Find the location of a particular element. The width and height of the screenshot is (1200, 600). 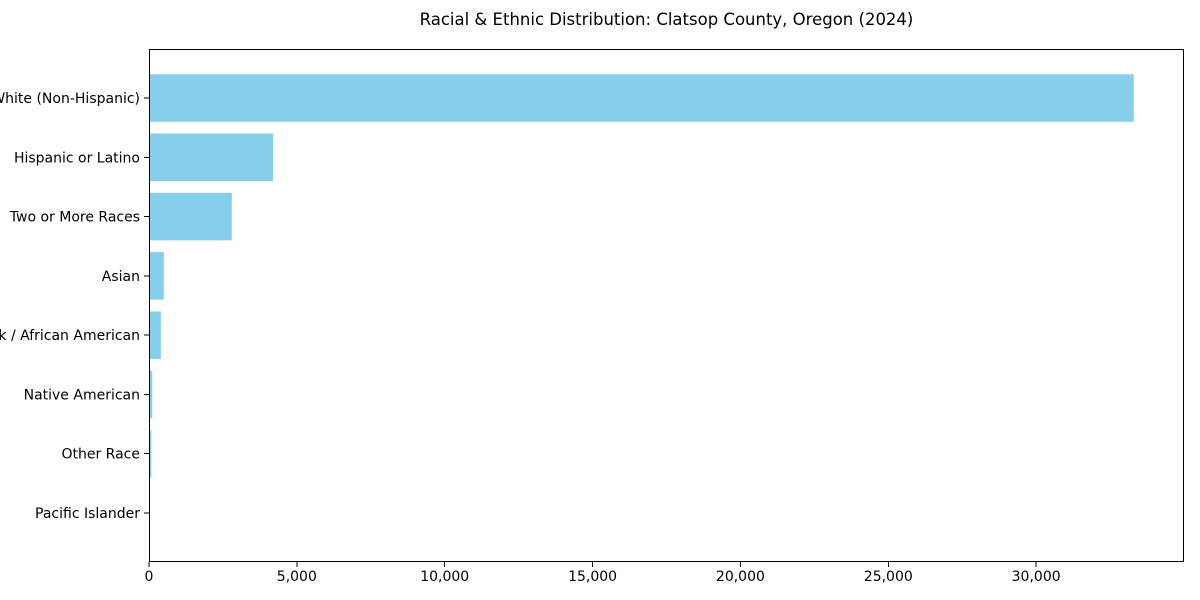

bar-two-or-more-races is located at coordinates (190, 216).